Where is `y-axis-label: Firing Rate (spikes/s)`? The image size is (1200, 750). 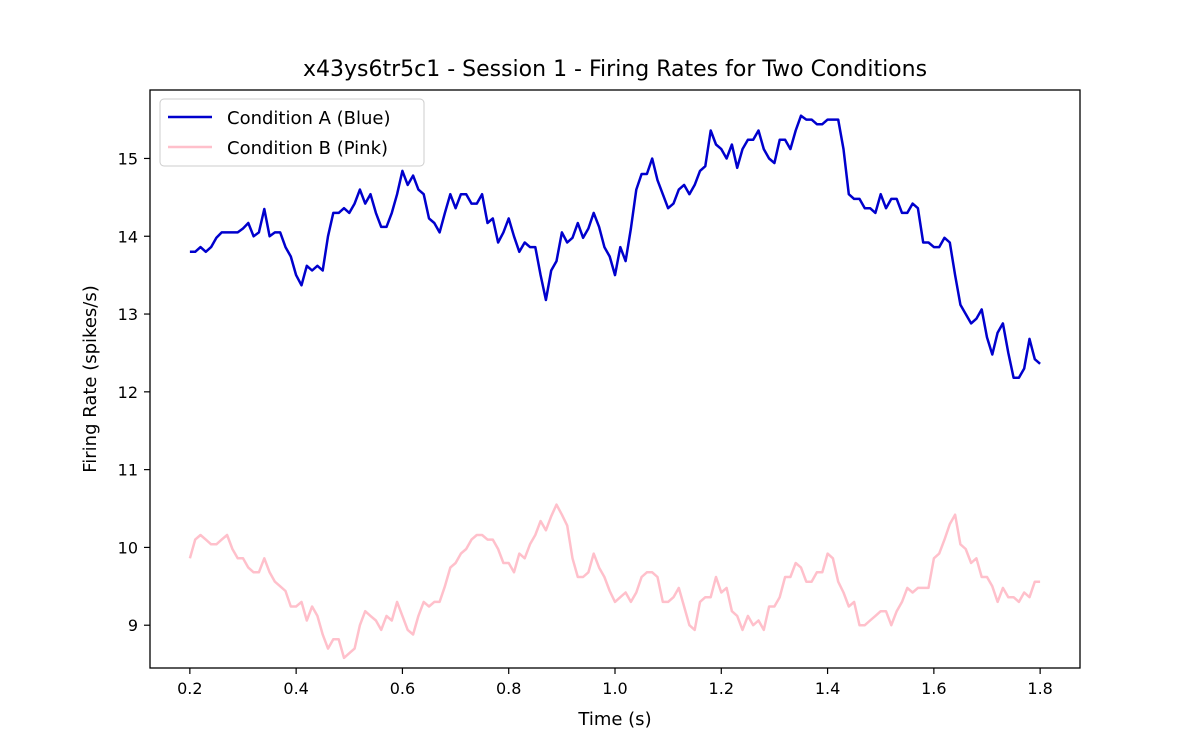
y-axis-label: Firing Rate (spikes/s) is located at coordinates (90, 379).